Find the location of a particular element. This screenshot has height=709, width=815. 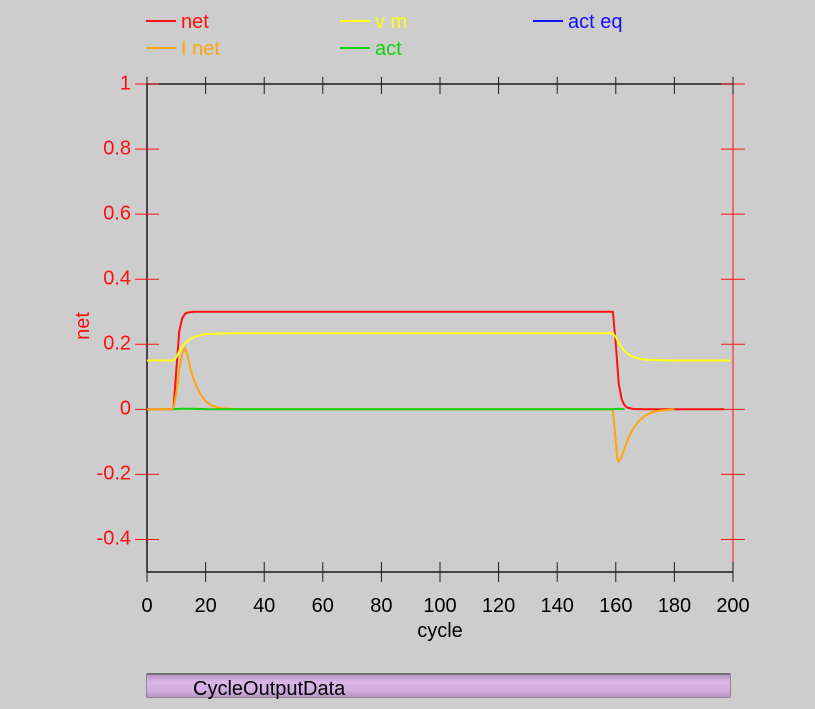

legend-label: v m is located at coordinates (391, 22).